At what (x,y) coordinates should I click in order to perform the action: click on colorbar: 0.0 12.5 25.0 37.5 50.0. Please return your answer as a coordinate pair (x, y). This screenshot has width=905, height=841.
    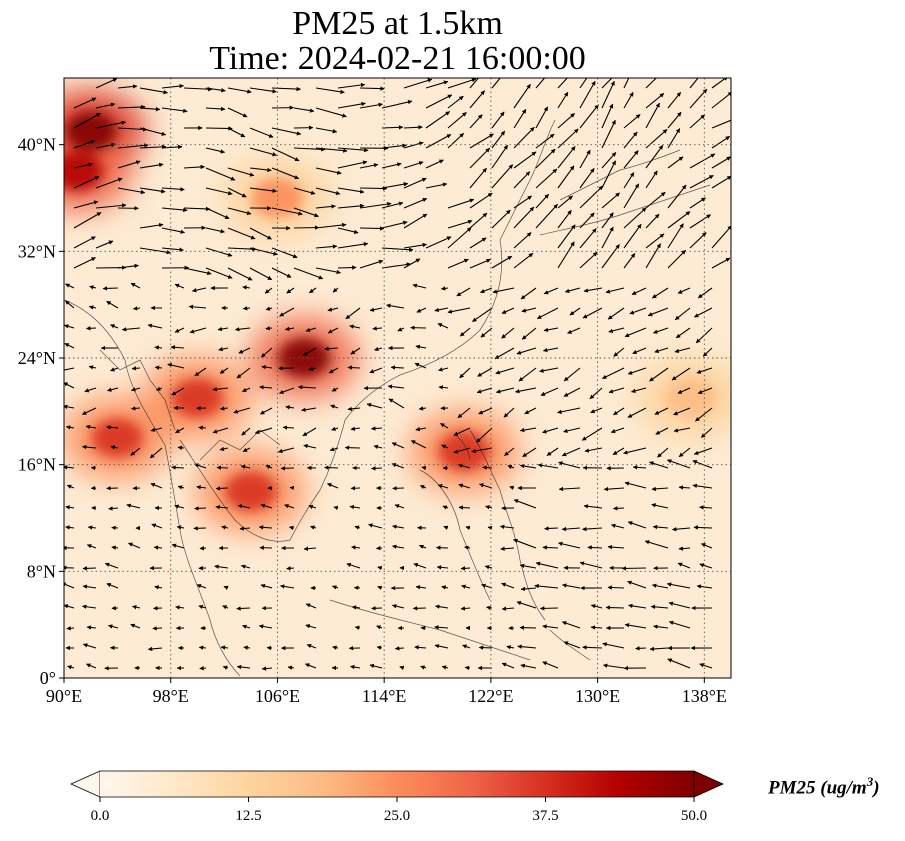
    Looking at the image, I should click on (397, 797).